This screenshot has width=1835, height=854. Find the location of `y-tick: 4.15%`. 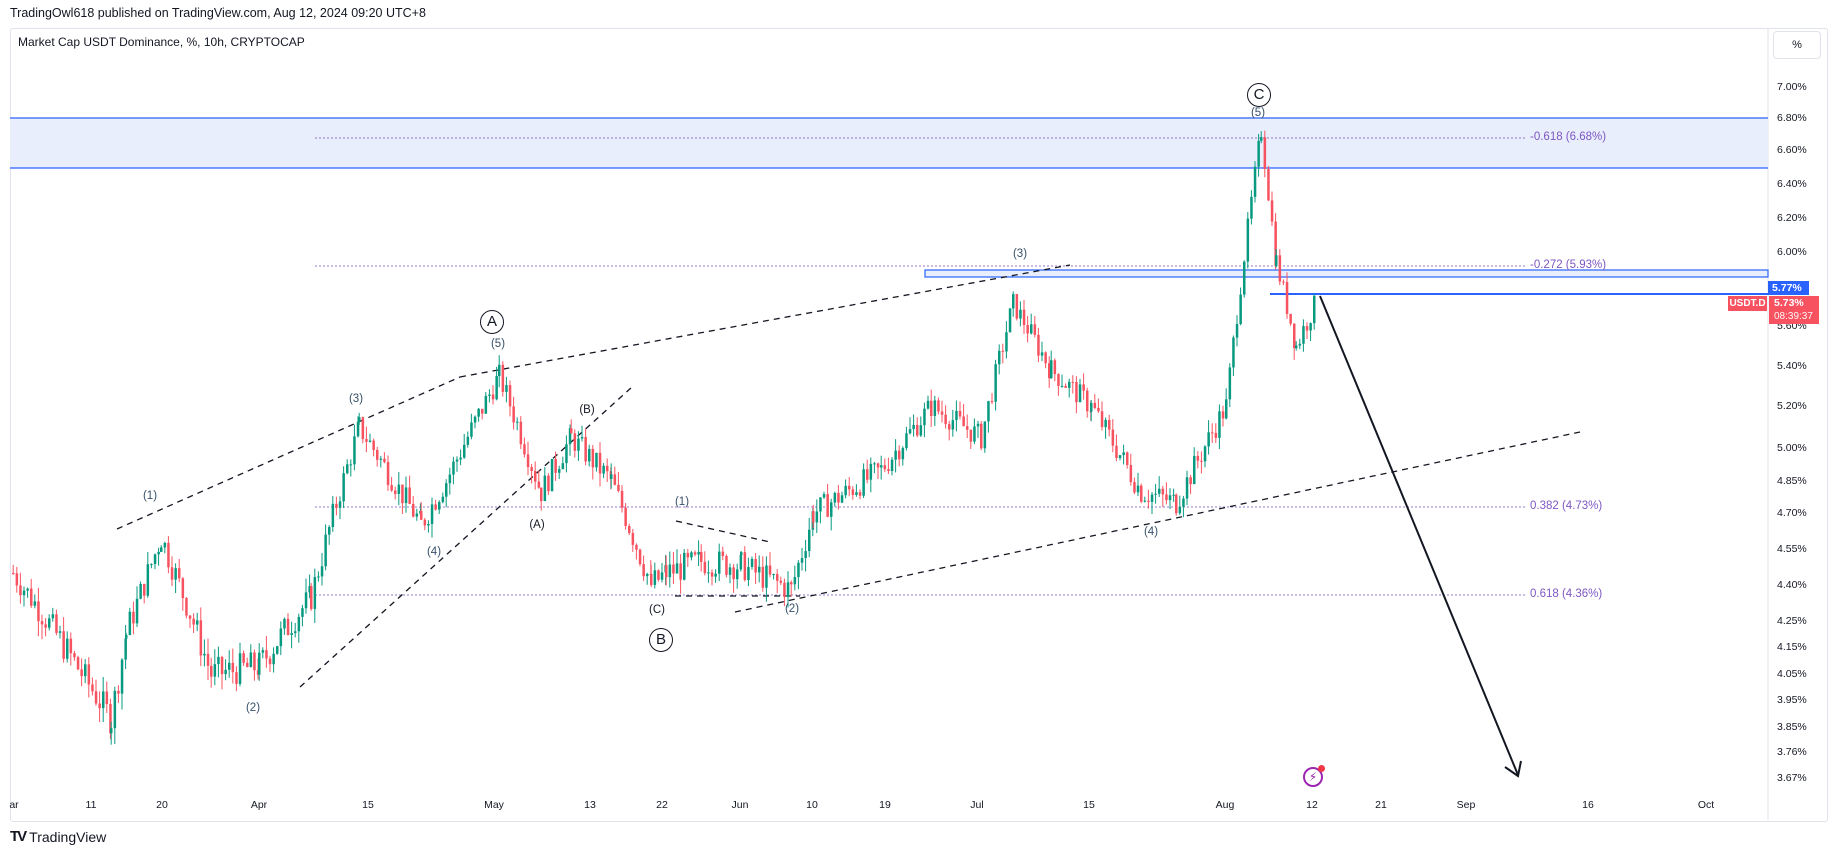

y-tick: 4.15% is located at coordinates (1792, 647).